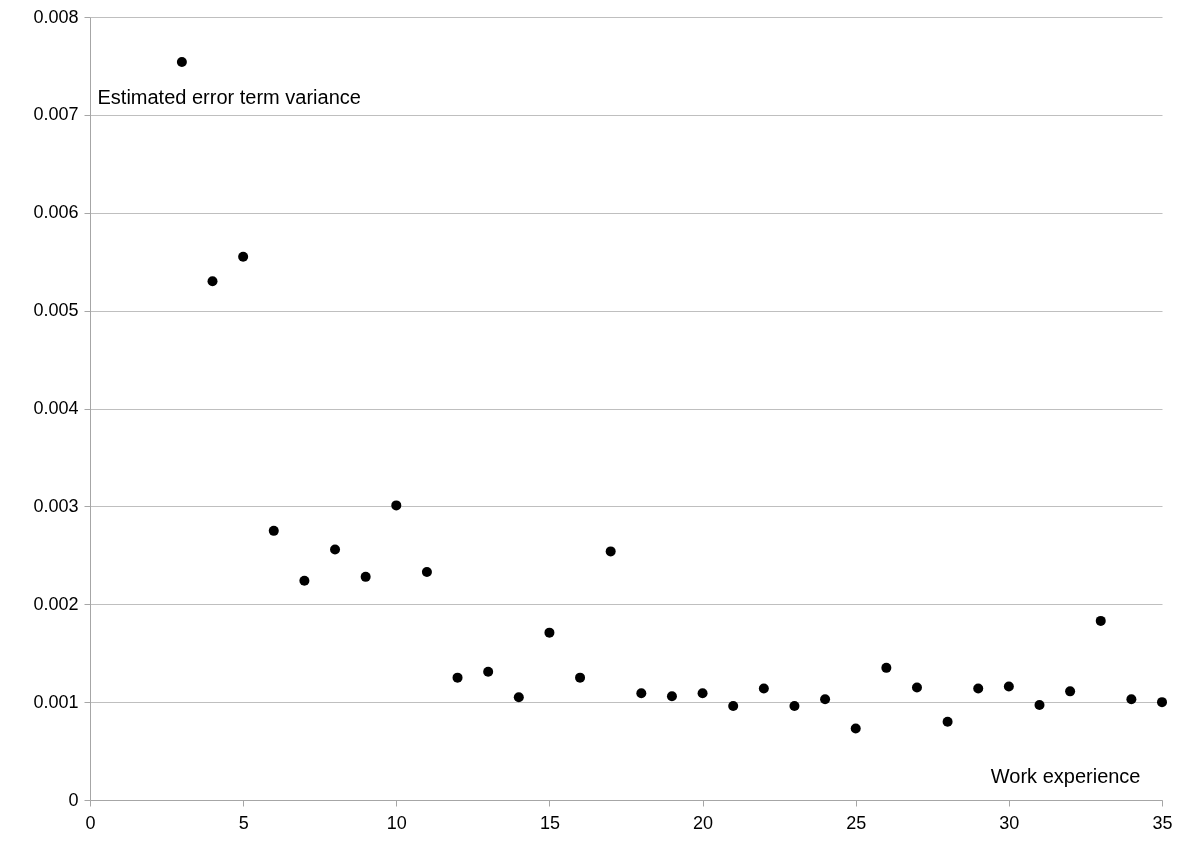 This screenshot has height=847, width=1183. Describe the element at coordinates (56, 212) in the screenshot. I see `y-tick-label: 0.006` at that location.